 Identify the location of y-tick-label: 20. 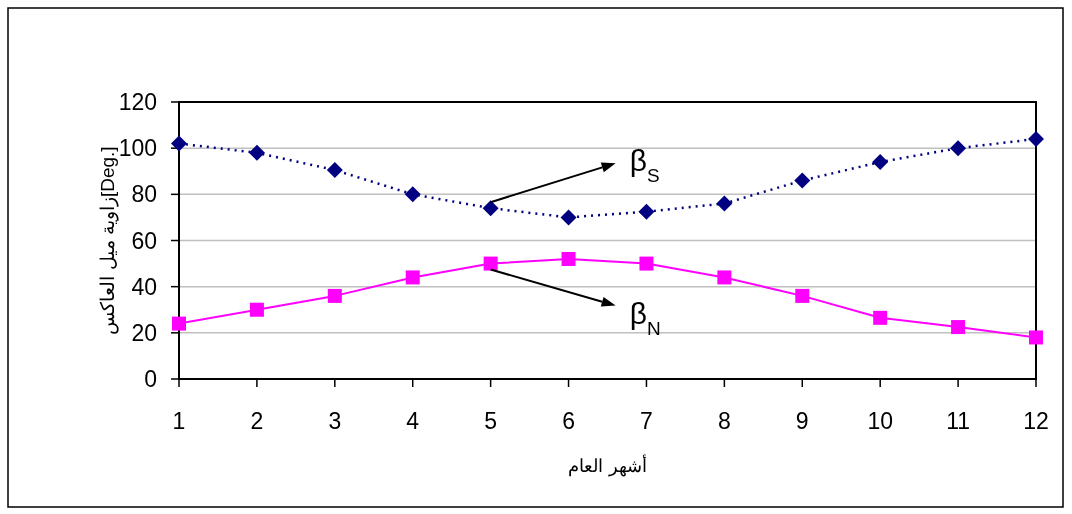
(144, 332).